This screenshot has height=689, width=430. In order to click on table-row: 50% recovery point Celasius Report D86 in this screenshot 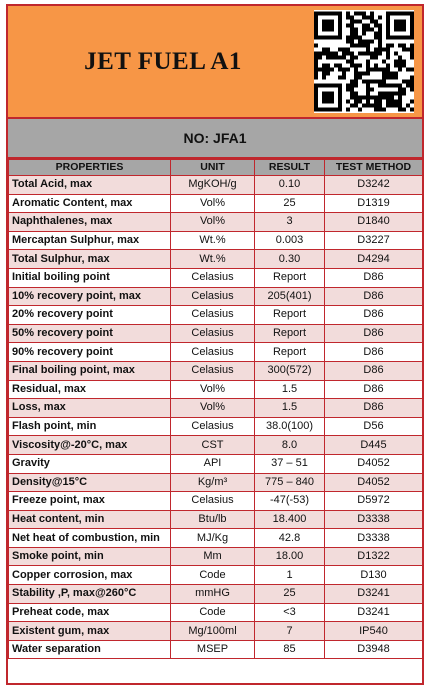, I will do `click(215, 333)`.